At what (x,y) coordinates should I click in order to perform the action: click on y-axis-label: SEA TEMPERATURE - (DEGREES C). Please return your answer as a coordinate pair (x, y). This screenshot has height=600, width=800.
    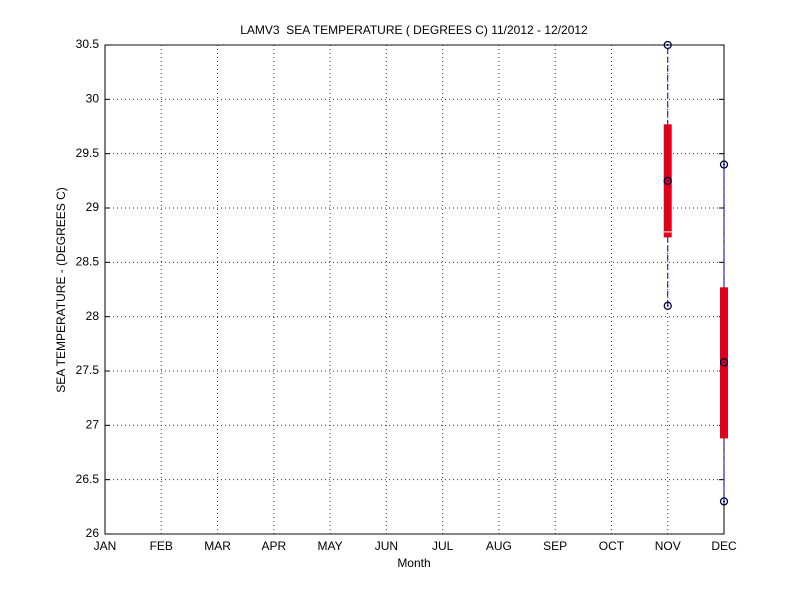
    Looking at the image, I should click on (61, 290).